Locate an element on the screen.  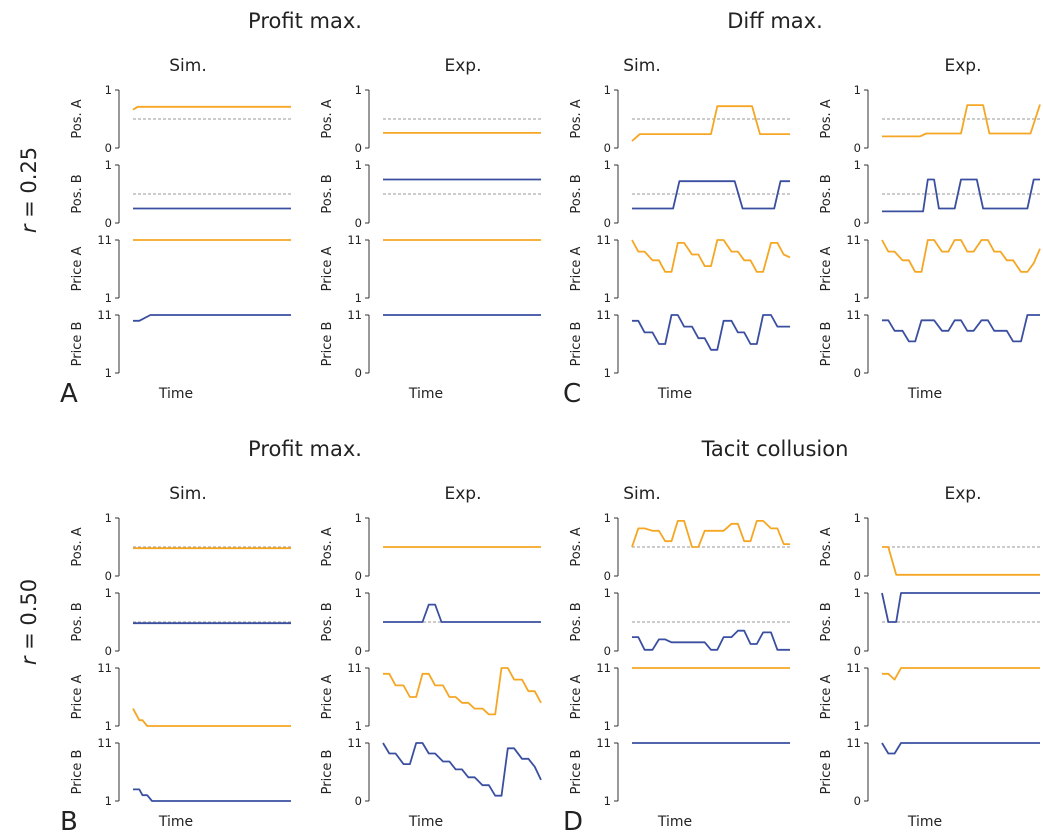
r-value-label: r = 0.25 is located at coordinates (29, 190).